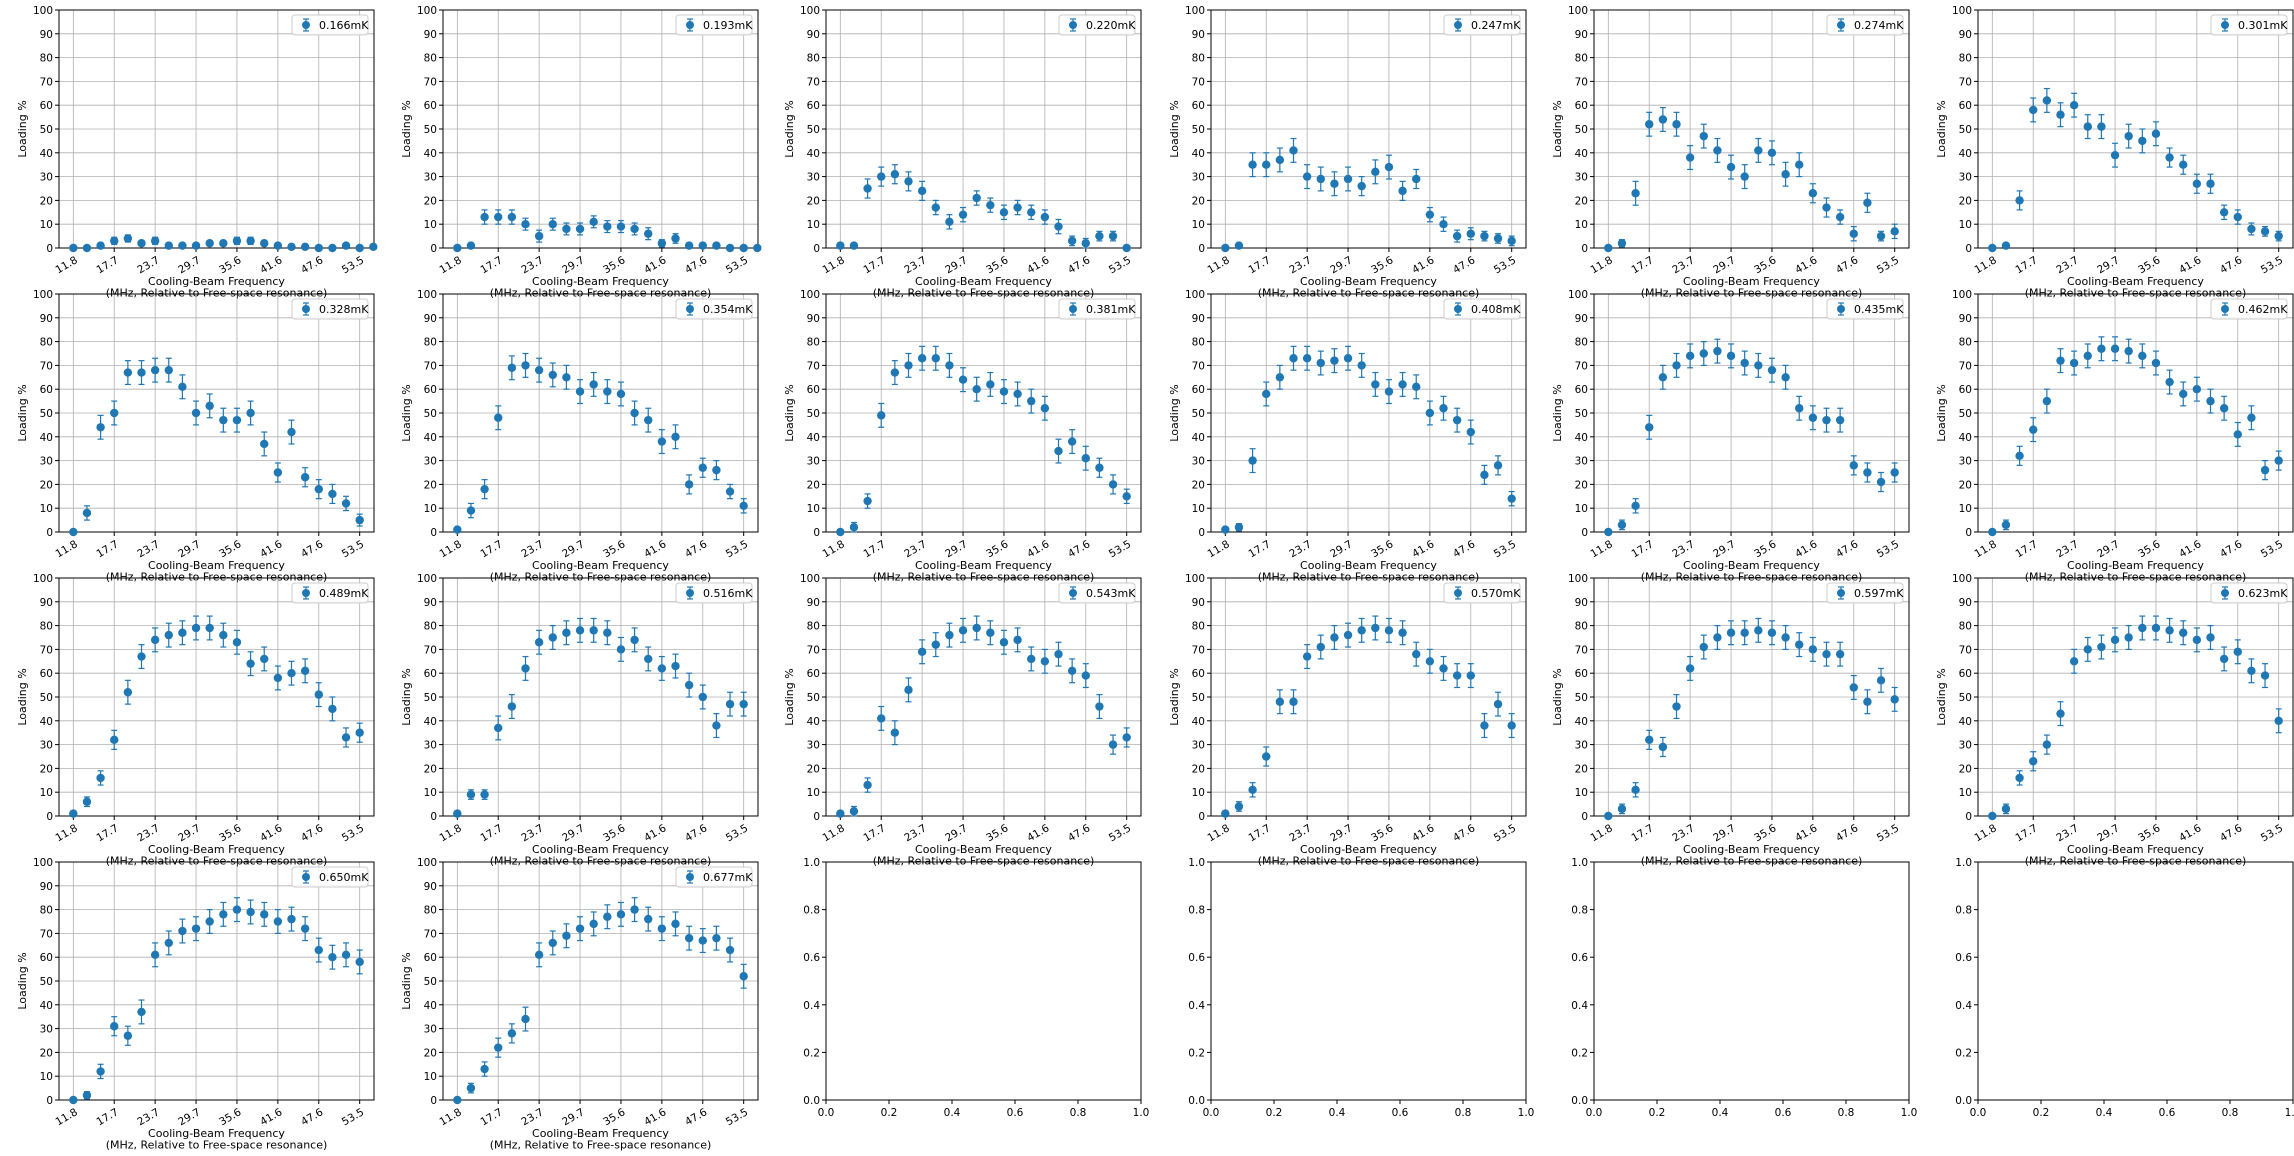 This screenshot has height=1156, width=2294. Describe the element at coordinates (1888, 265) in the screenshot. I see `x-tick-label: 53.5` at that location.